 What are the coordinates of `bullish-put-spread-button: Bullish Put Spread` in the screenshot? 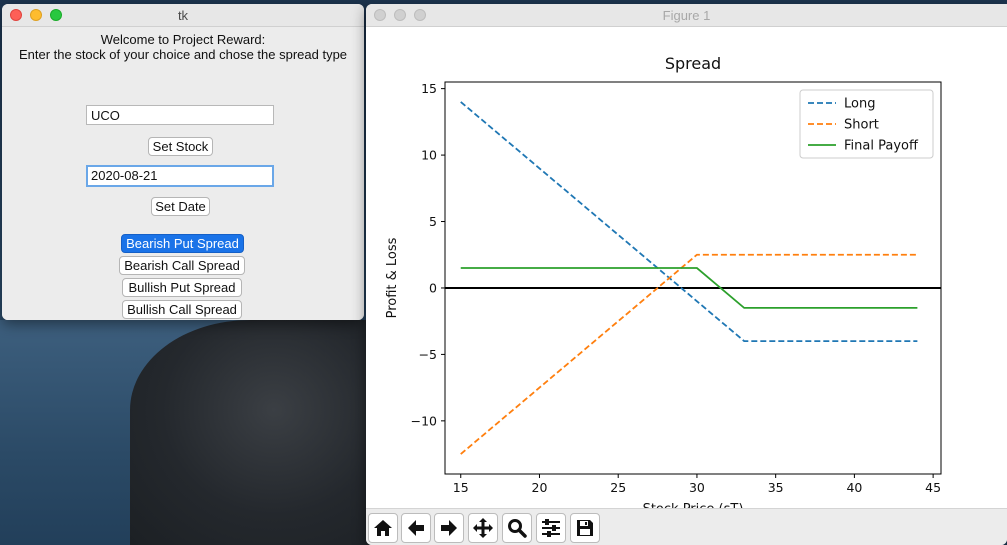 It's located at (182, 287).